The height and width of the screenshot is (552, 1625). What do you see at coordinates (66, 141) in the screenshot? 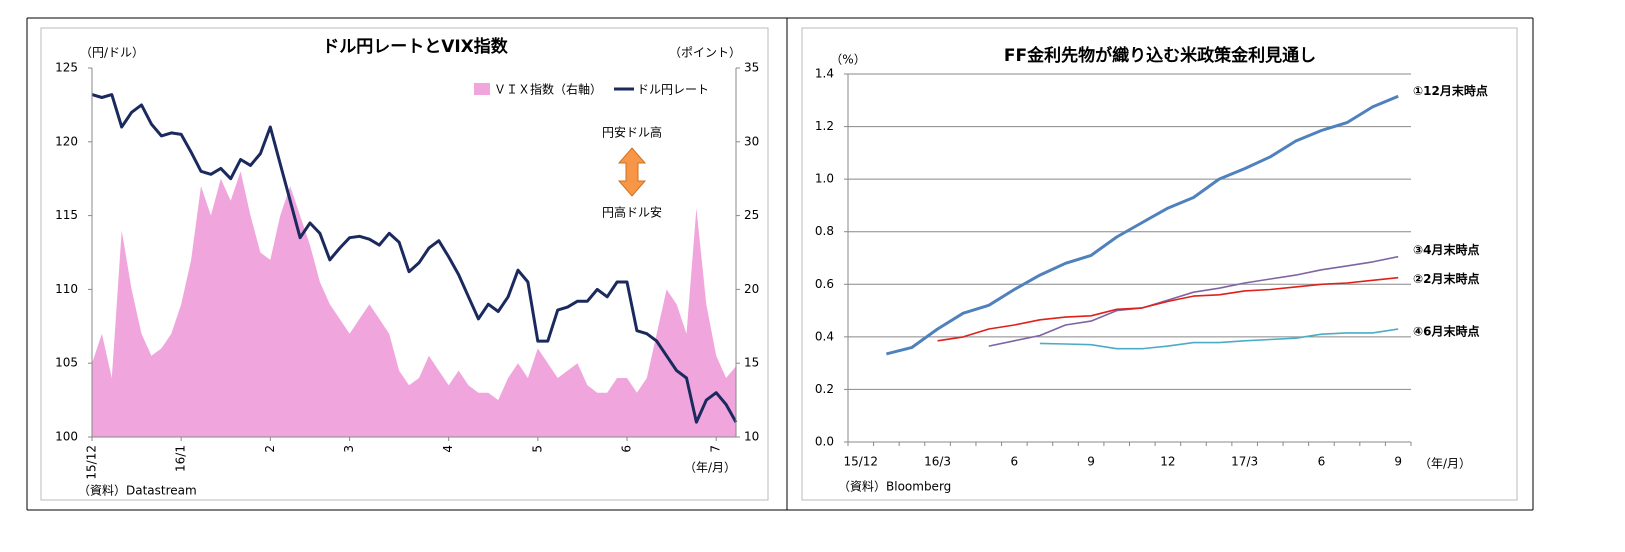
I see `y-tick-label: 120` at bounding box center [66, 141].